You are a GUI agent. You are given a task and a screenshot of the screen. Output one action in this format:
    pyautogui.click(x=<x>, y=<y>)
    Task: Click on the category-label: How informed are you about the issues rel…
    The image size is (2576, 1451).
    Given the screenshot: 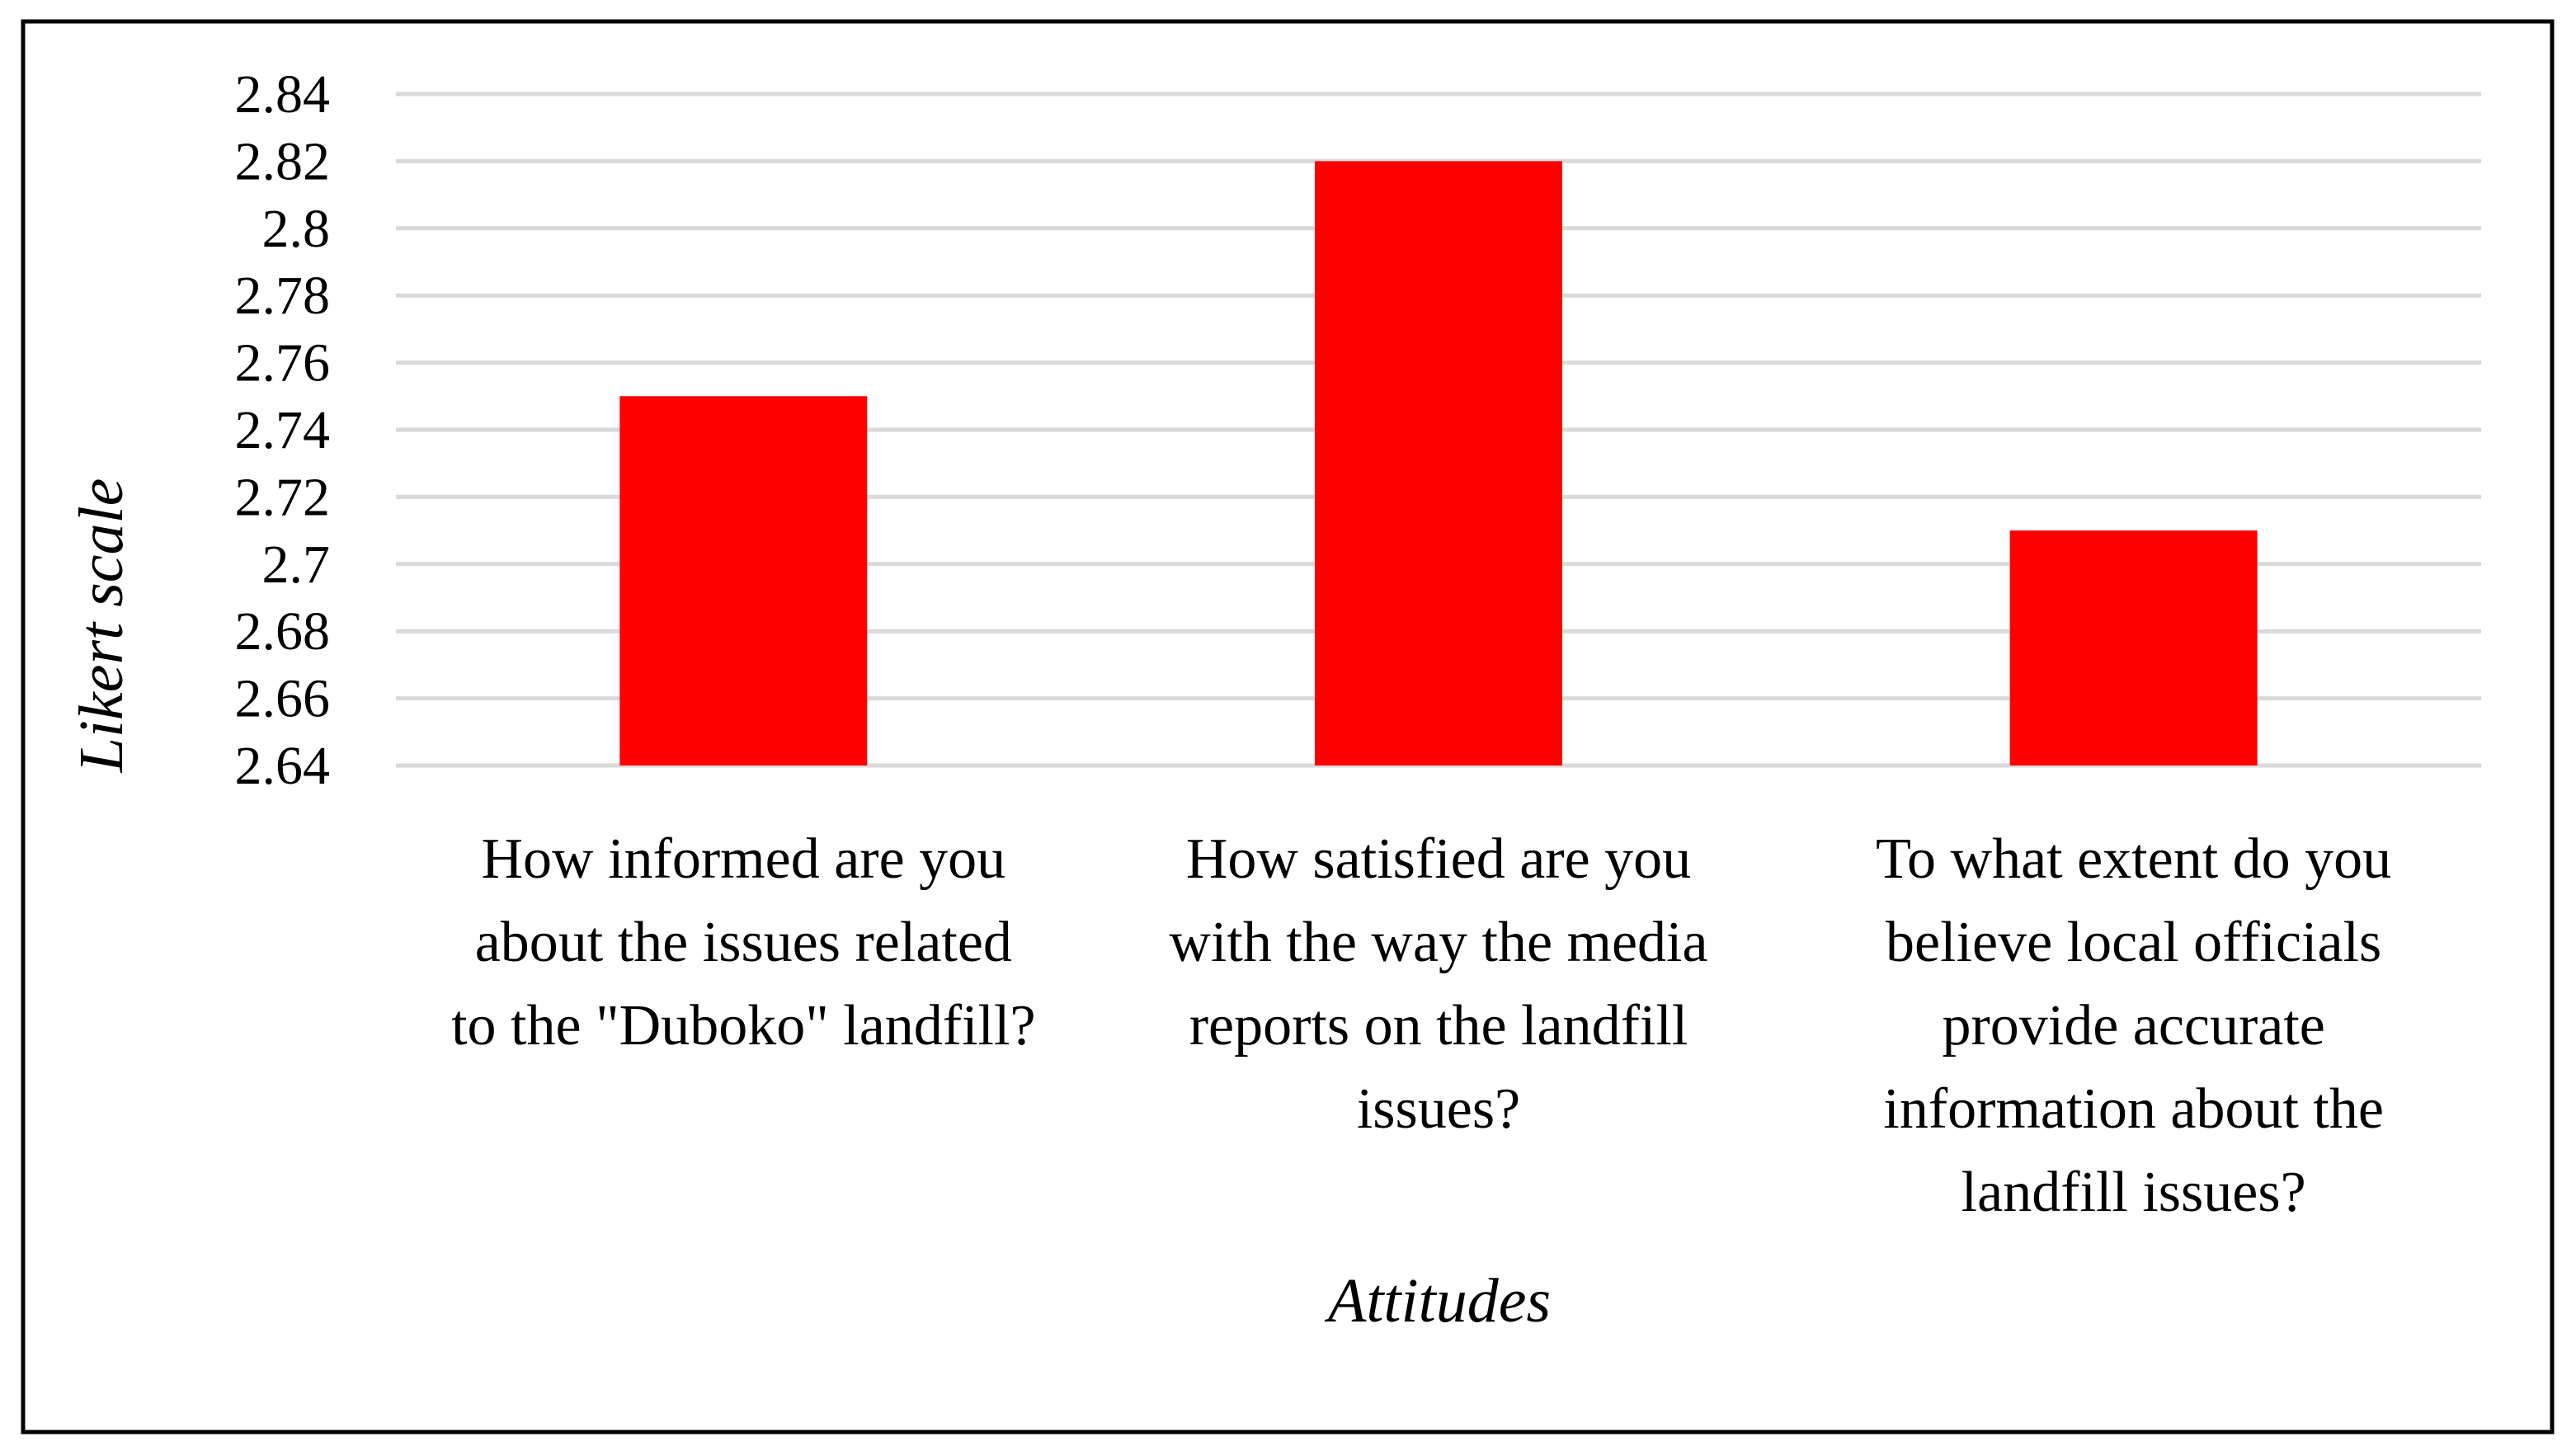 What is the action you would take?
    pyautogui.click(x=743, y=942)
    